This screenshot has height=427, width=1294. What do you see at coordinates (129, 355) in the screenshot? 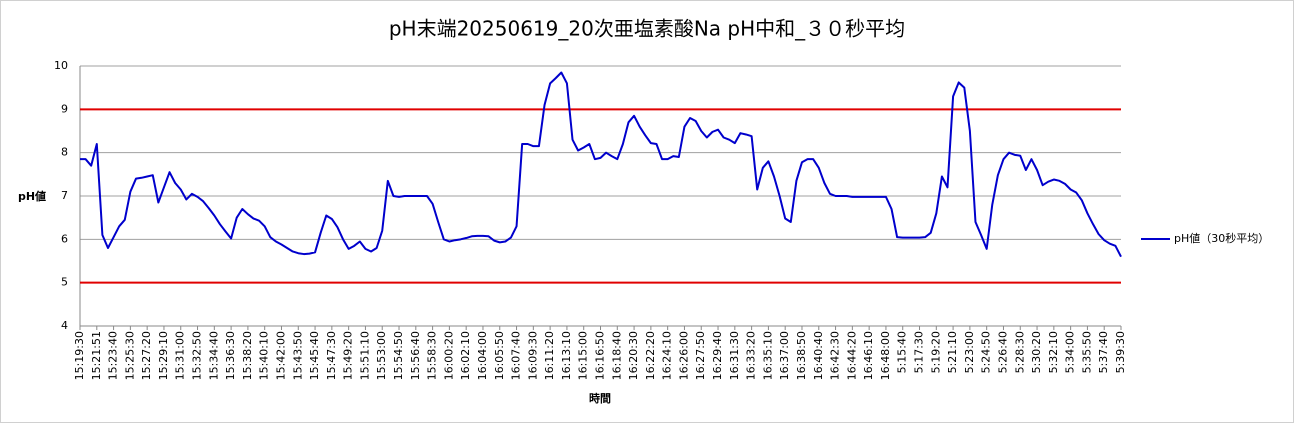
I see `x-tick-label: 15:25:30` at bounding box center [129, 355].